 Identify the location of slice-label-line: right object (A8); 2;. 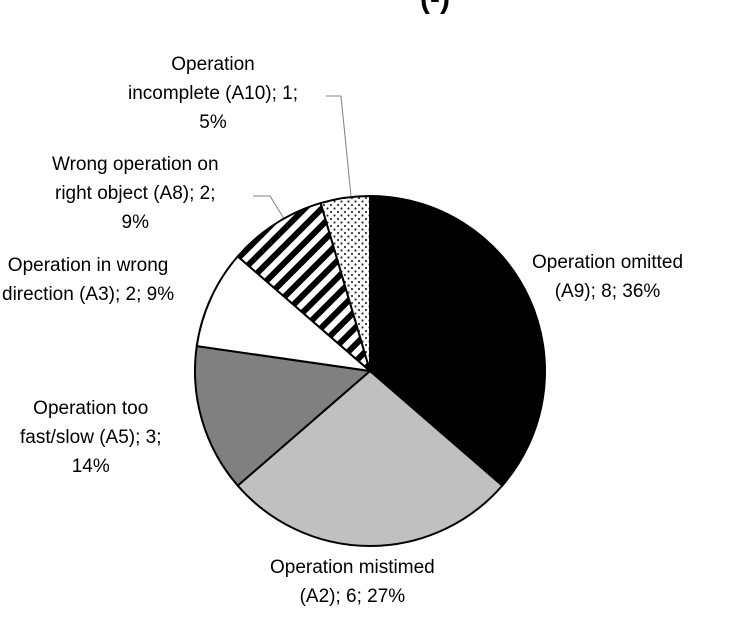
(135, 193).